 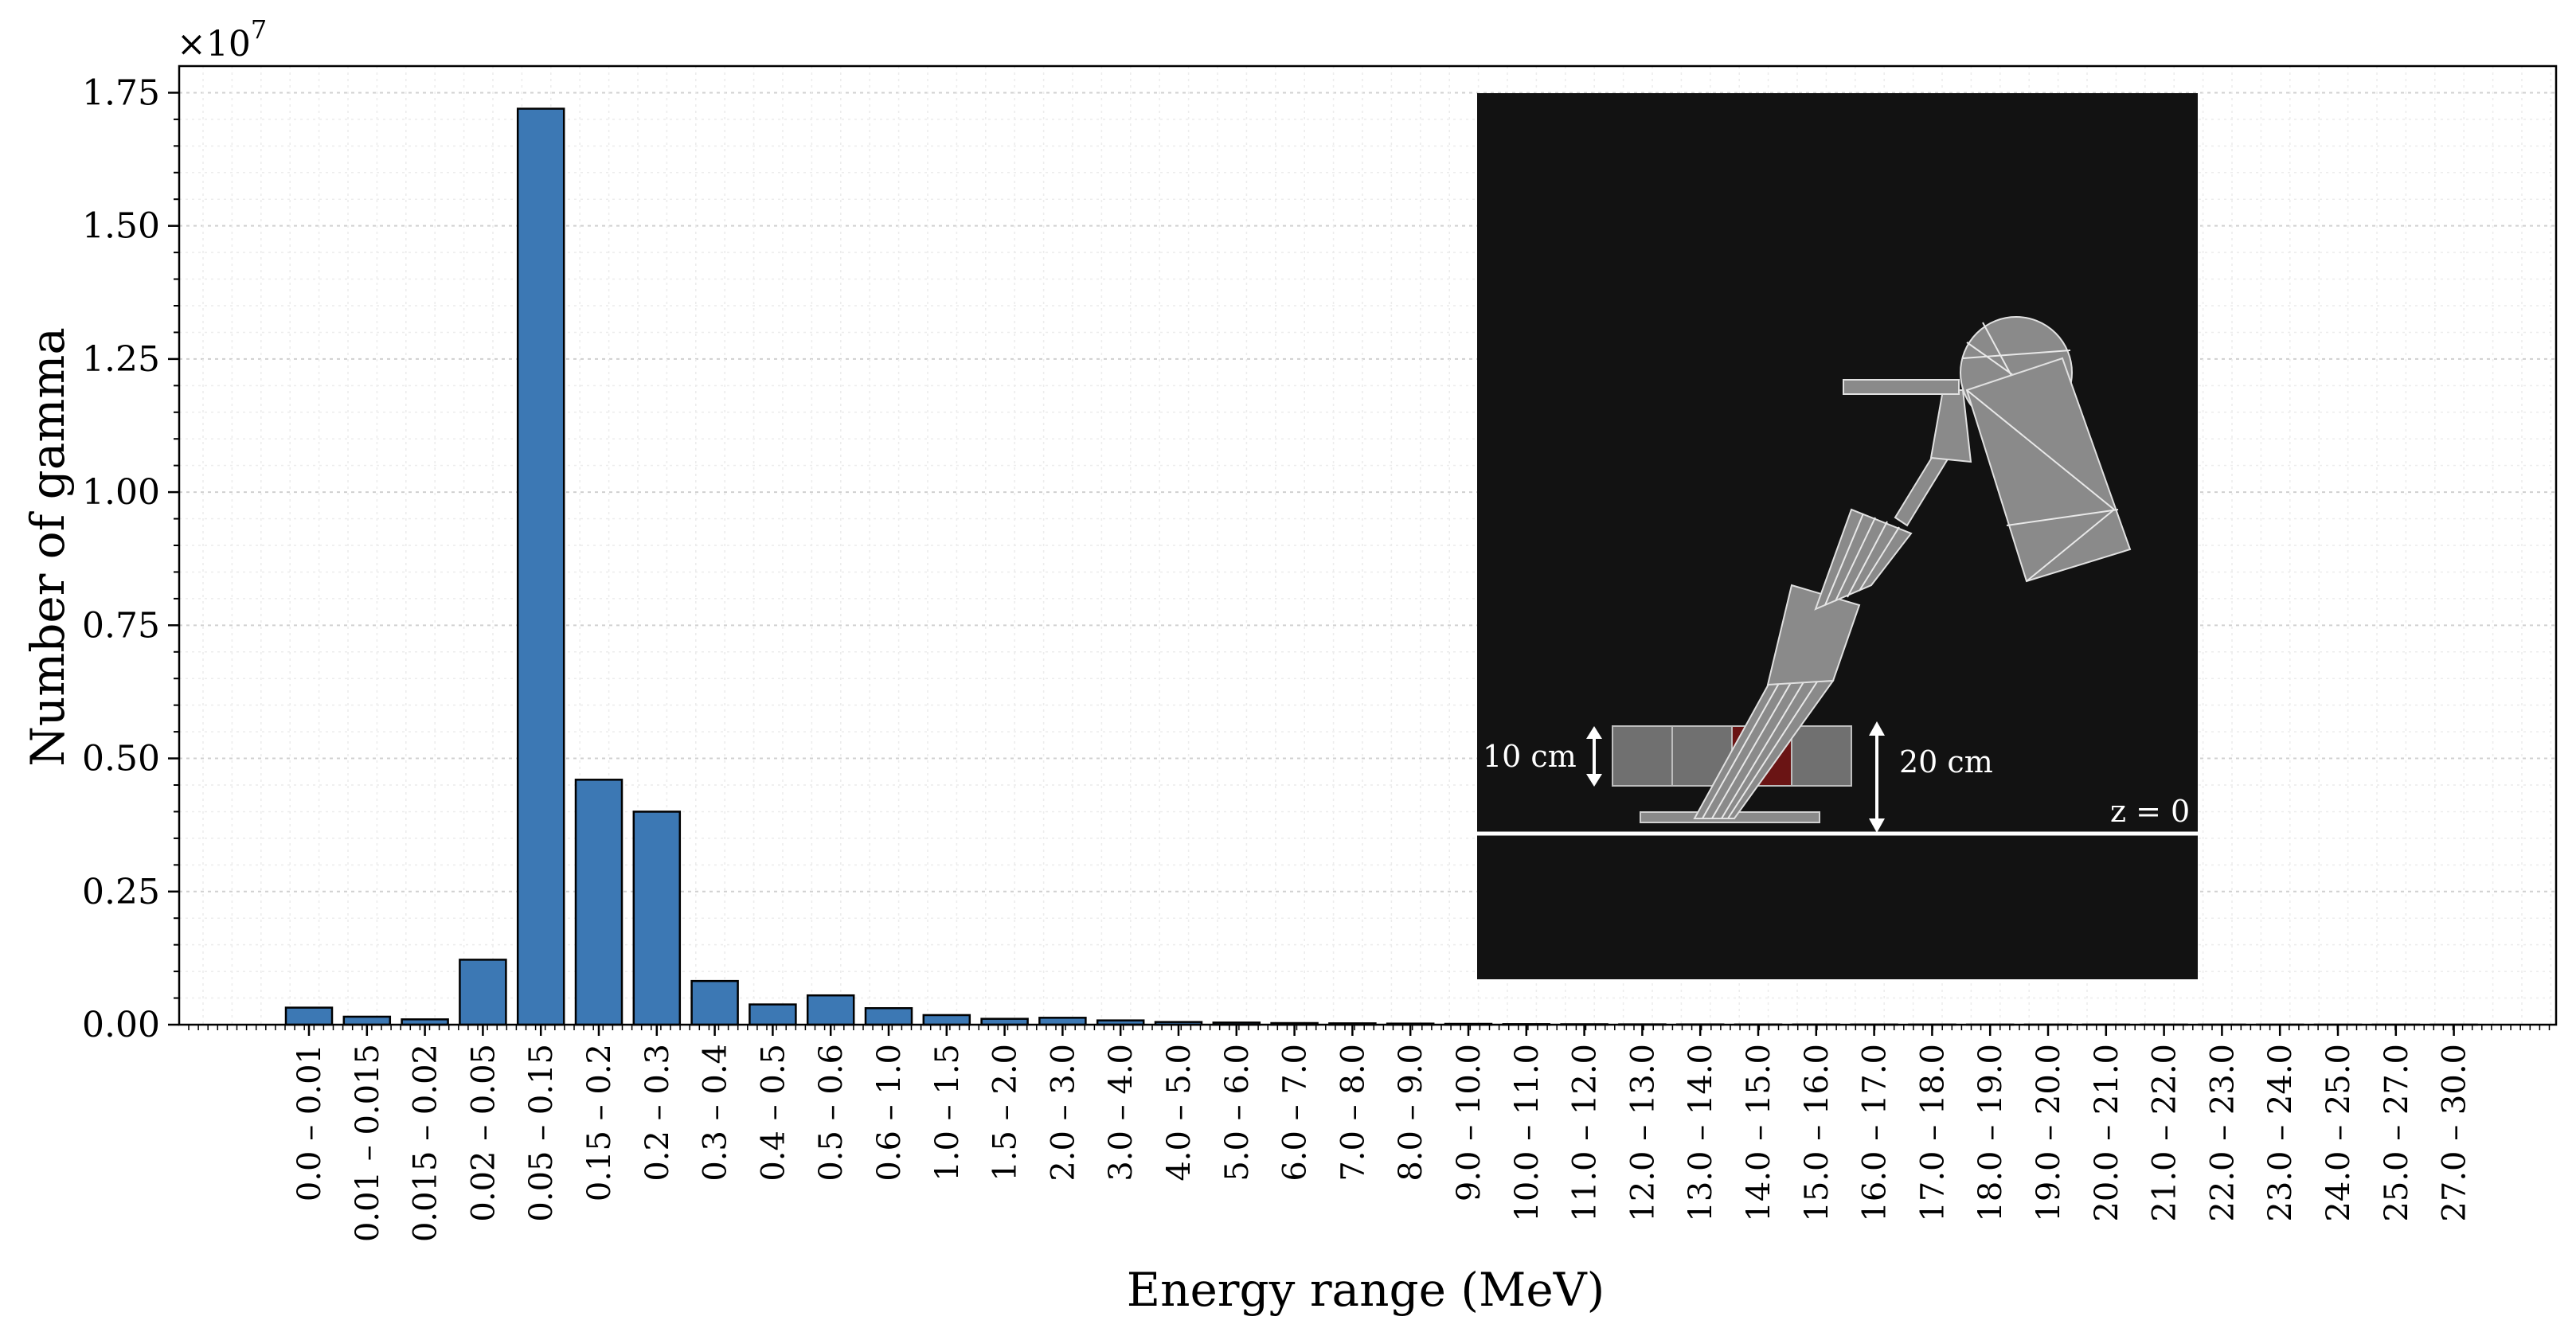 What do you see at coordinates (2338, 1133) in the screenshot?
I see `x-tick-label: 24.0 – 25.0` at bounding box center [2338, 1133].